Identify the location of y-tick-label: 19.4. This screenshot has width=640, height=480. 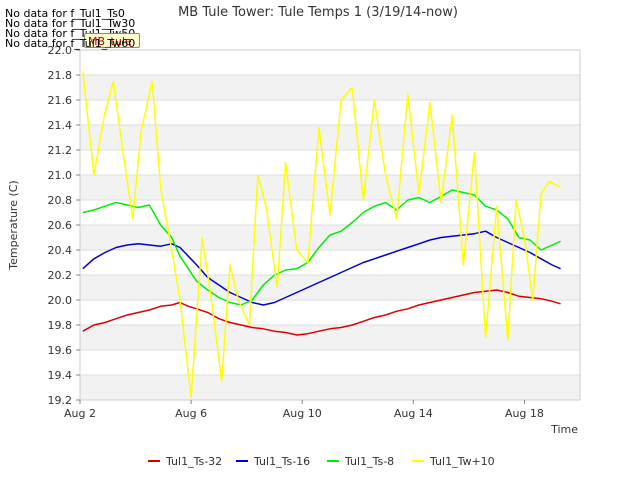
(60, 375).